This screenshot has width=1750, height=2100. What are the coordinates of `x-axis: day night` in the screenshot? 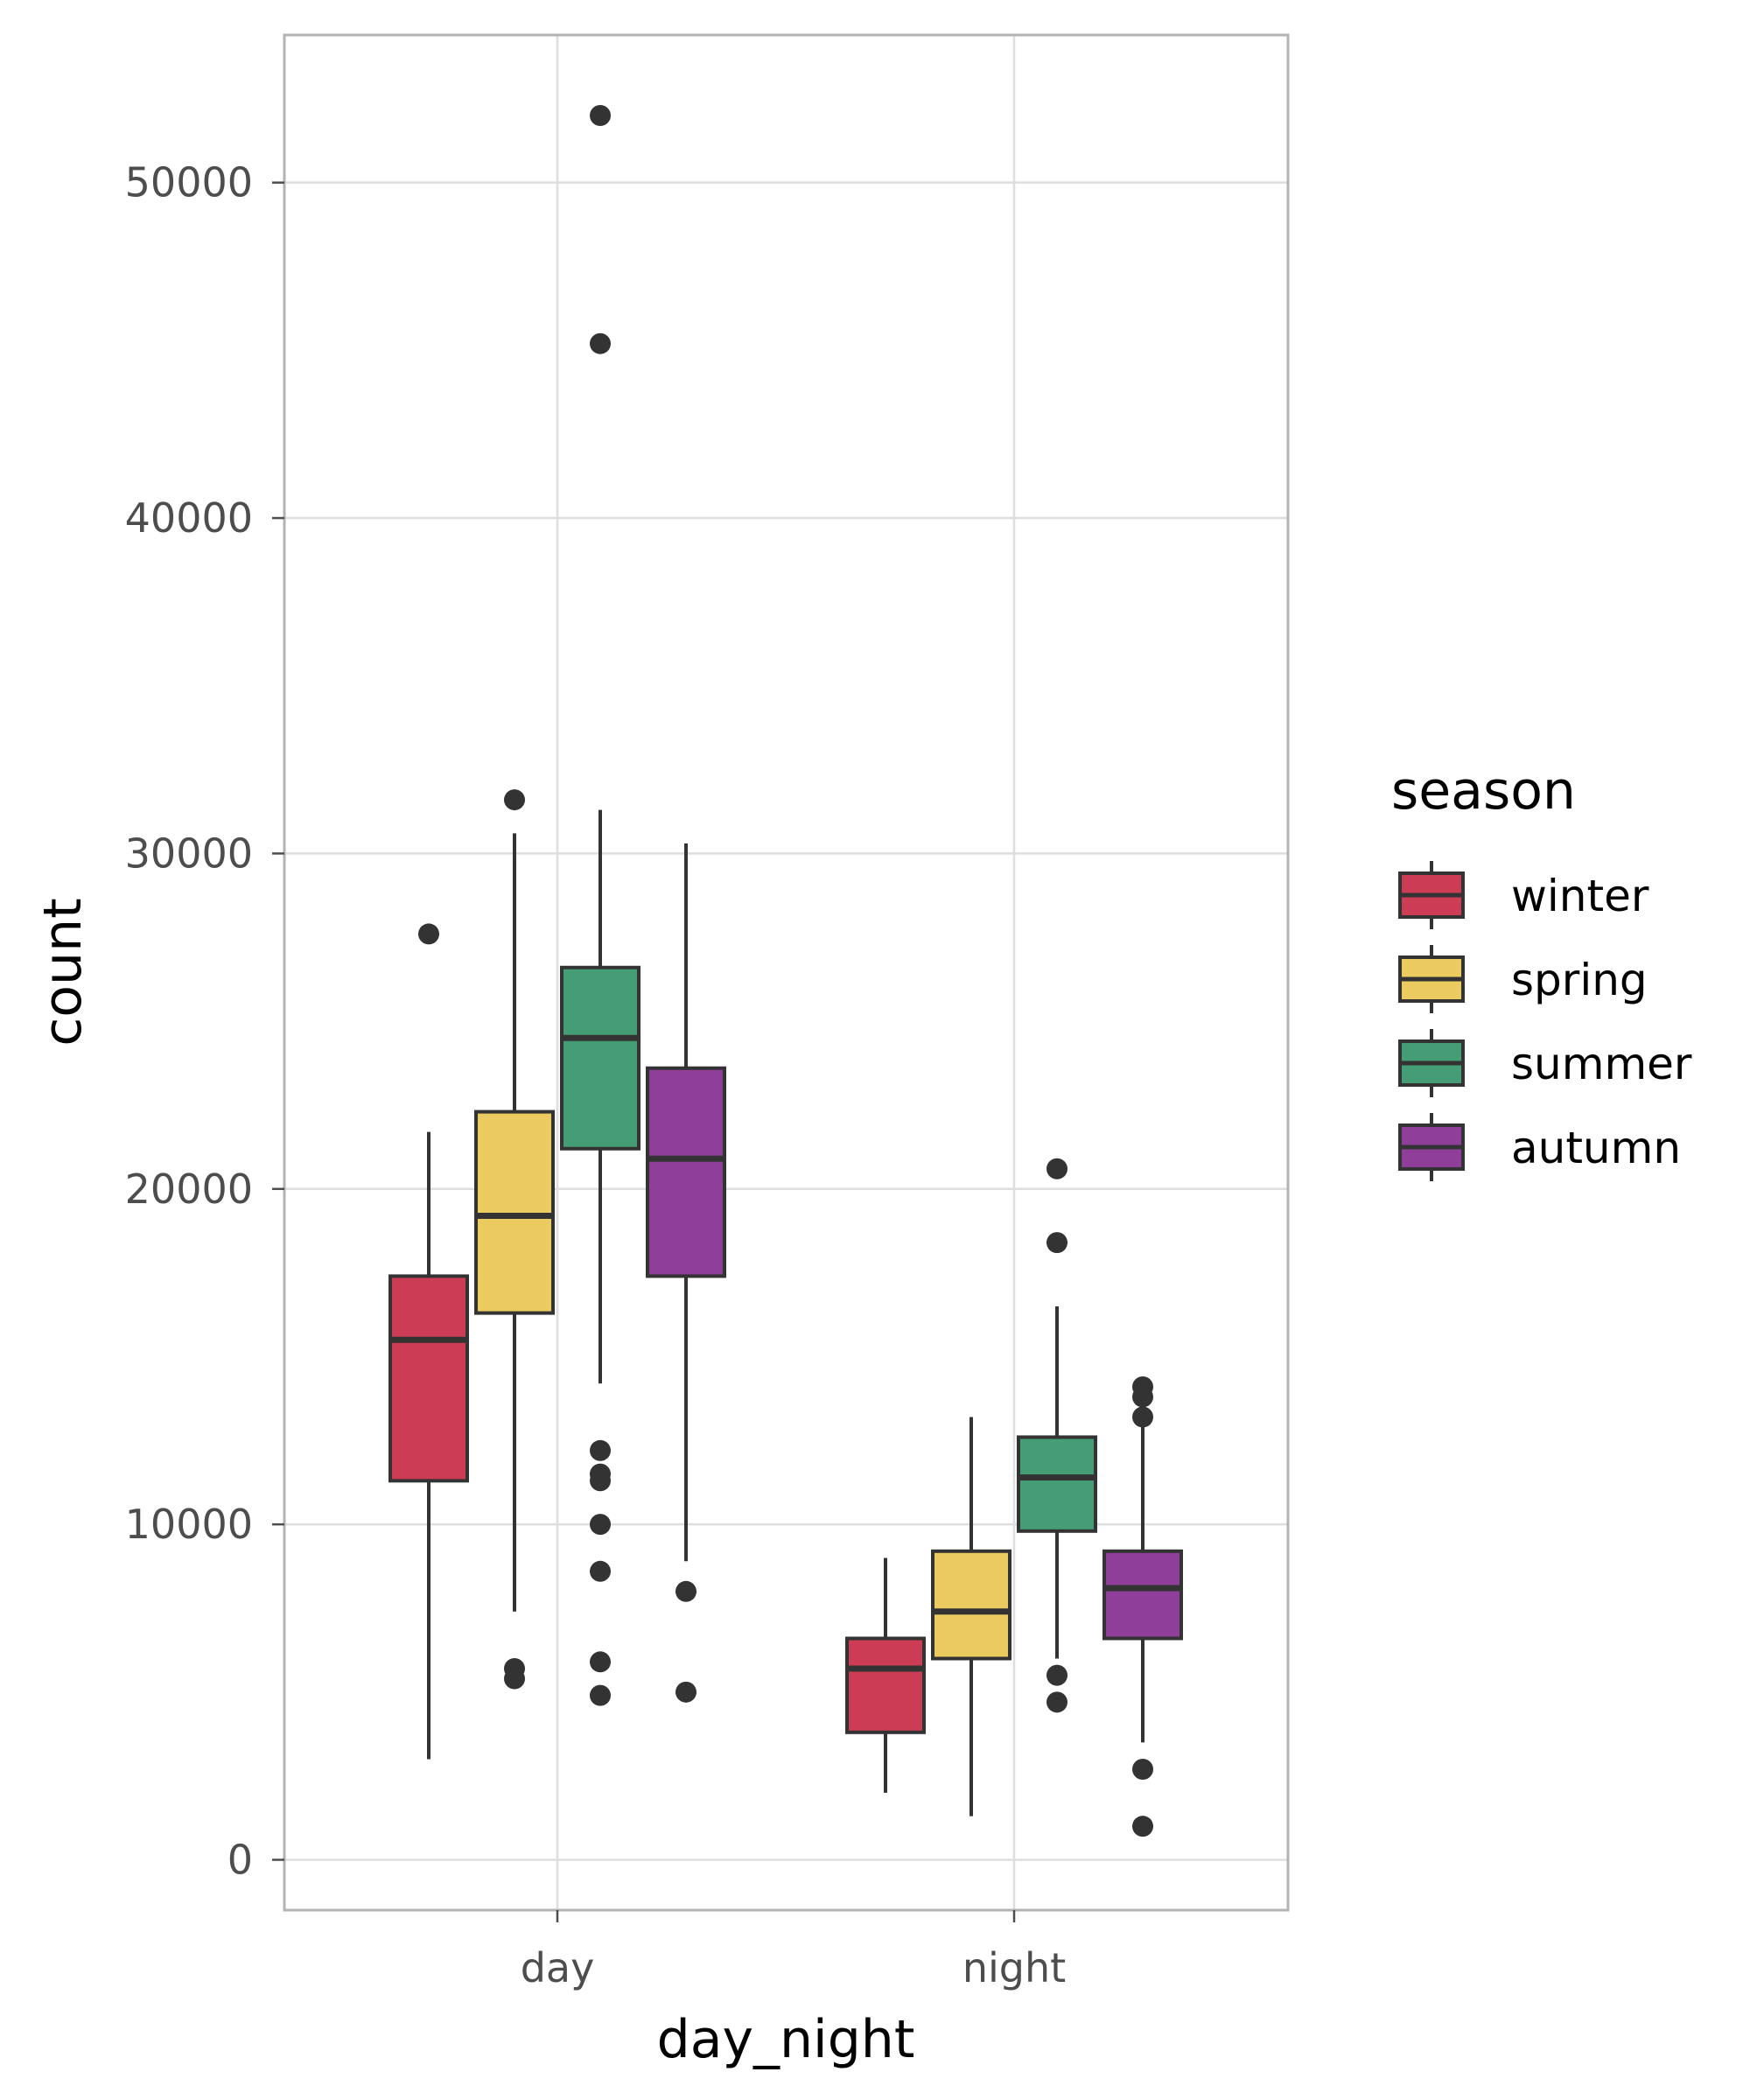 It's located at (793, 1951).